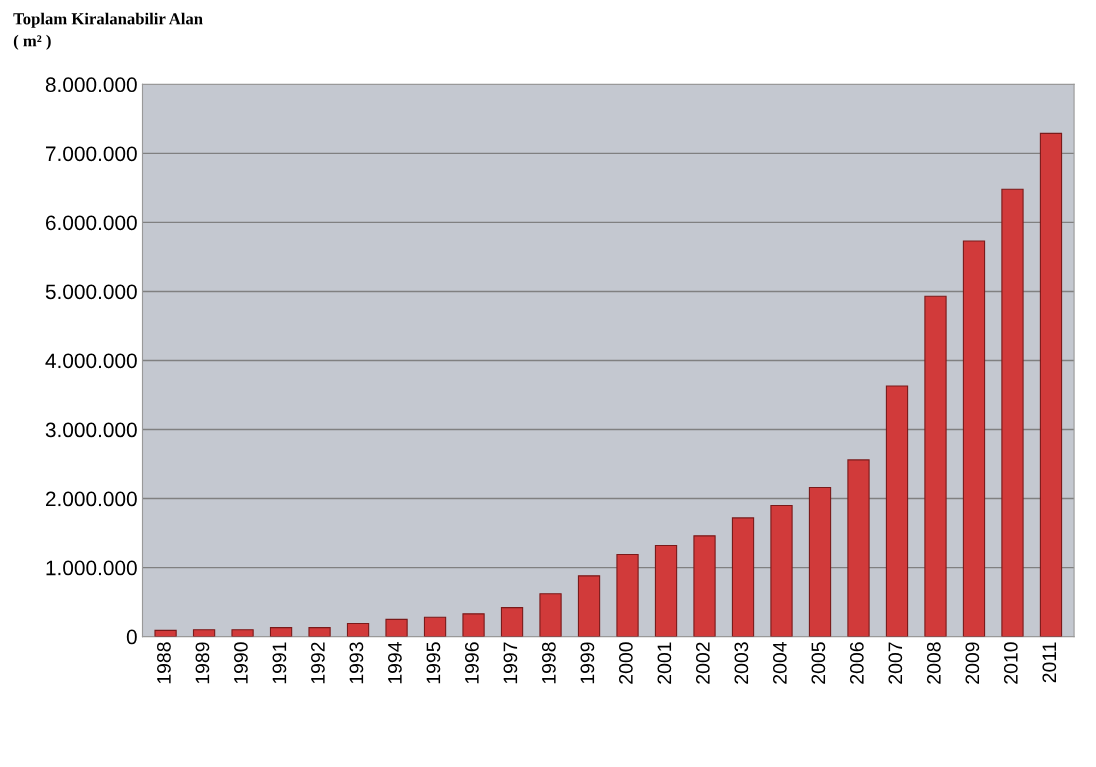 This screenshot has height=767, width=1096. Describe the element at coordinates (91, 430) in the screenshot. I see `y-tick-label: 3.000.000` at that location.